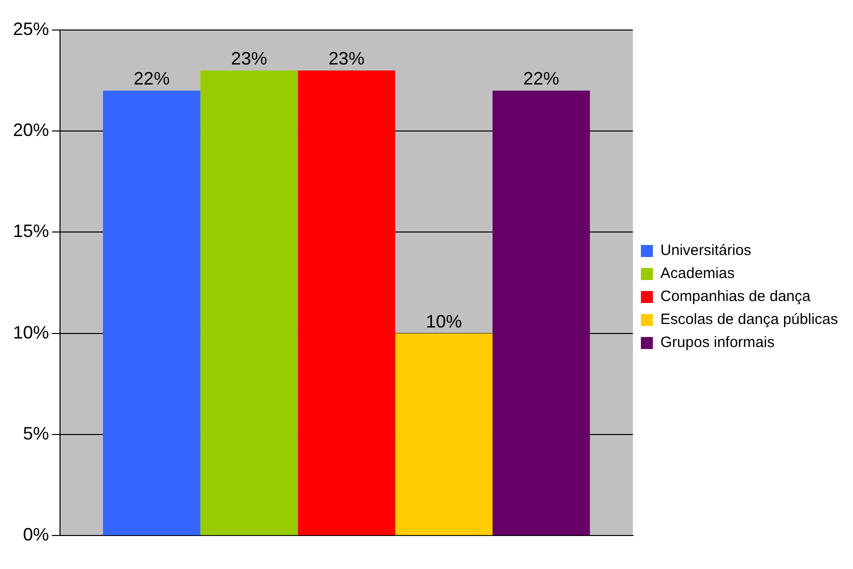 The height and width of the screenshot is (569, 853). What do you see at coordinates (717, 343) in the screenshot?
I see `legend-label: Grupos informais` at bounding box center [717, 343].